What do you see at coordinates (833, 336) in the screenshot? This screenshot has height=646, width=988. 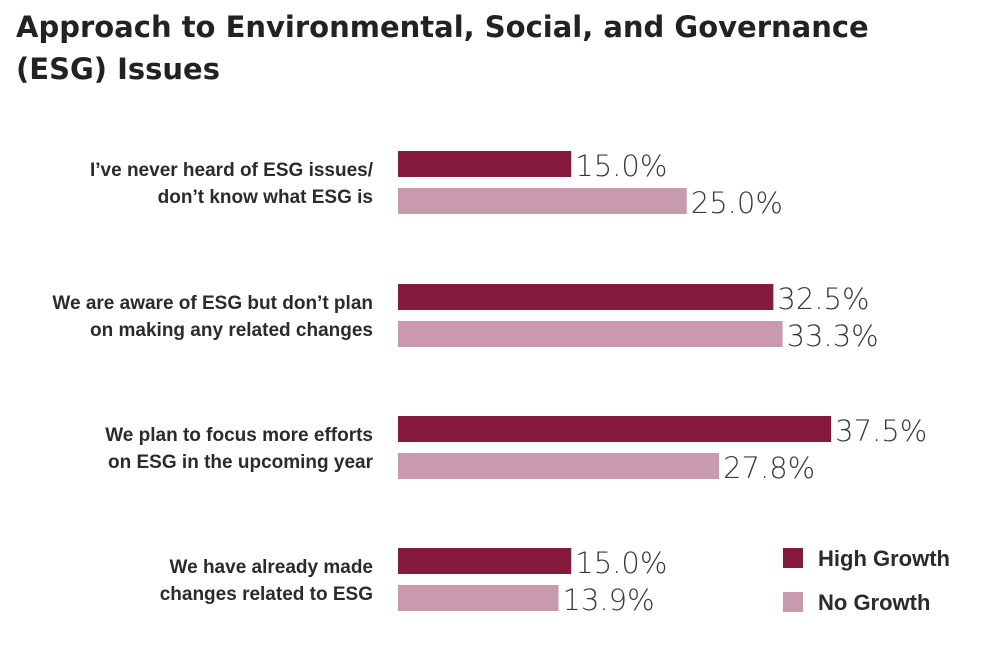 I see `data-label: 33.3%` at bounding box center [833, 336].